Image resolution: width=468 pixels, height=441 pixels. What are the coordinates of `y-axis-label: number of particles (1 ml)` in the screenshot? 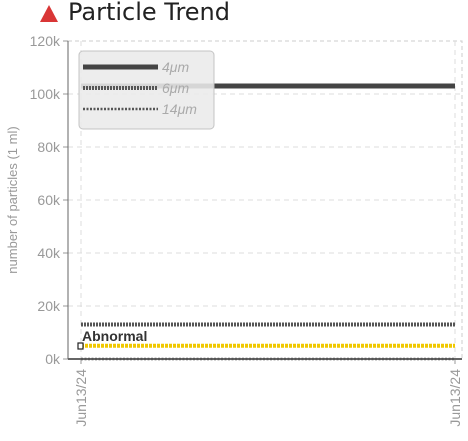 It's located at (12, 199).